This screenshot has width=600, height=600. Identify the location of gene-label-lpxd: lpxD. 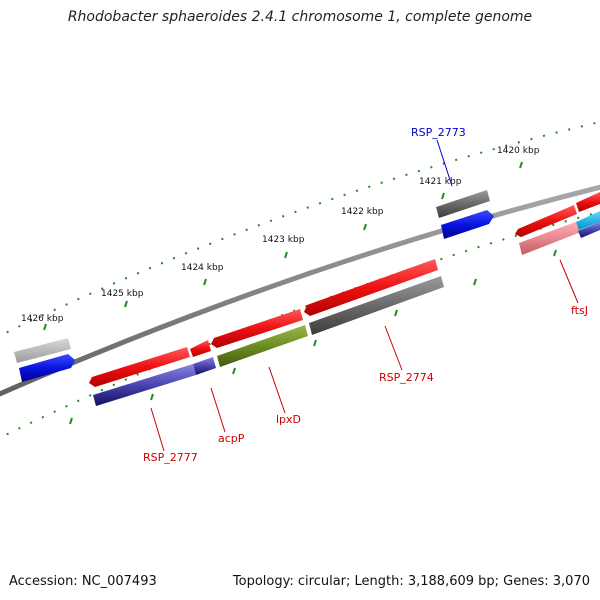
(288, 419).